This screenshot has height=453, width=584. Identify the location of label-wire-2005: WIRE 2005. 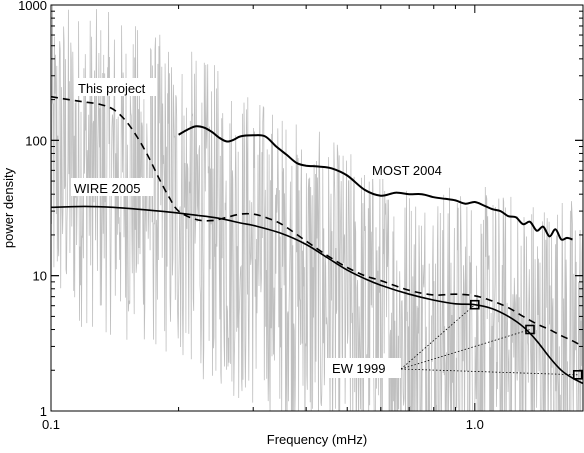
(112, 187).